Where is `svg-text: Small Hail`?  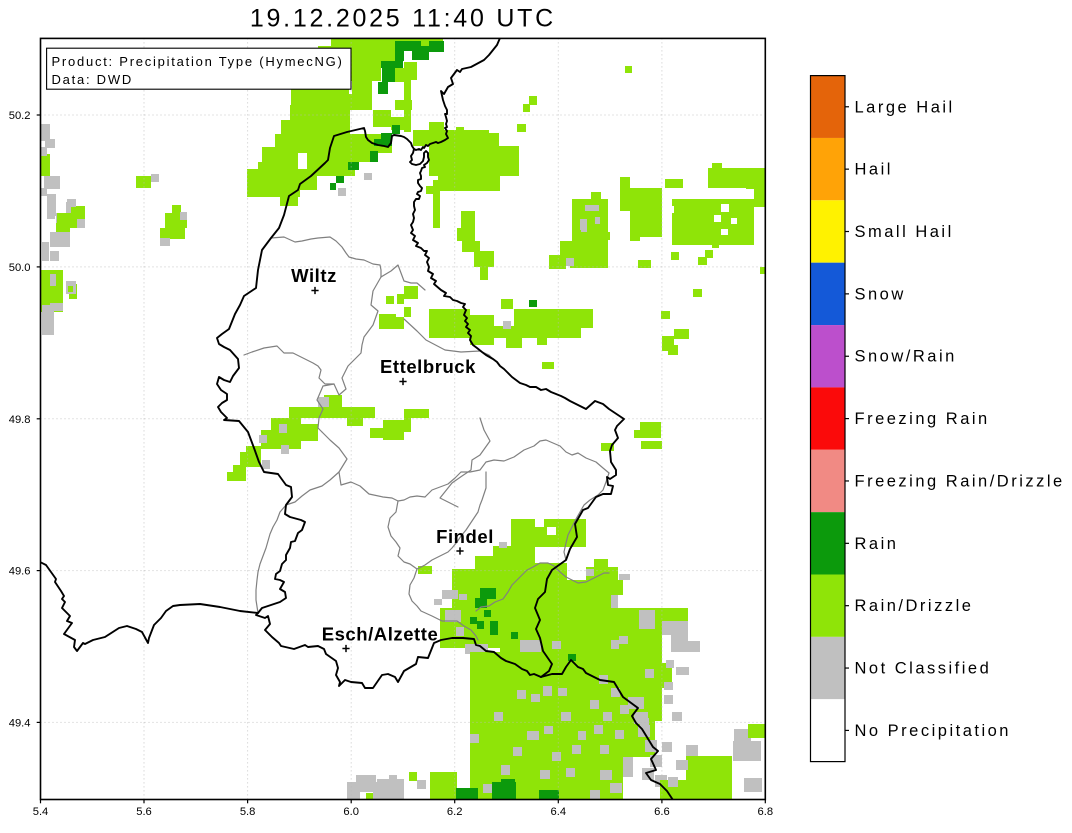 svg-text: Small Hail is located at coordinates (904, 232).